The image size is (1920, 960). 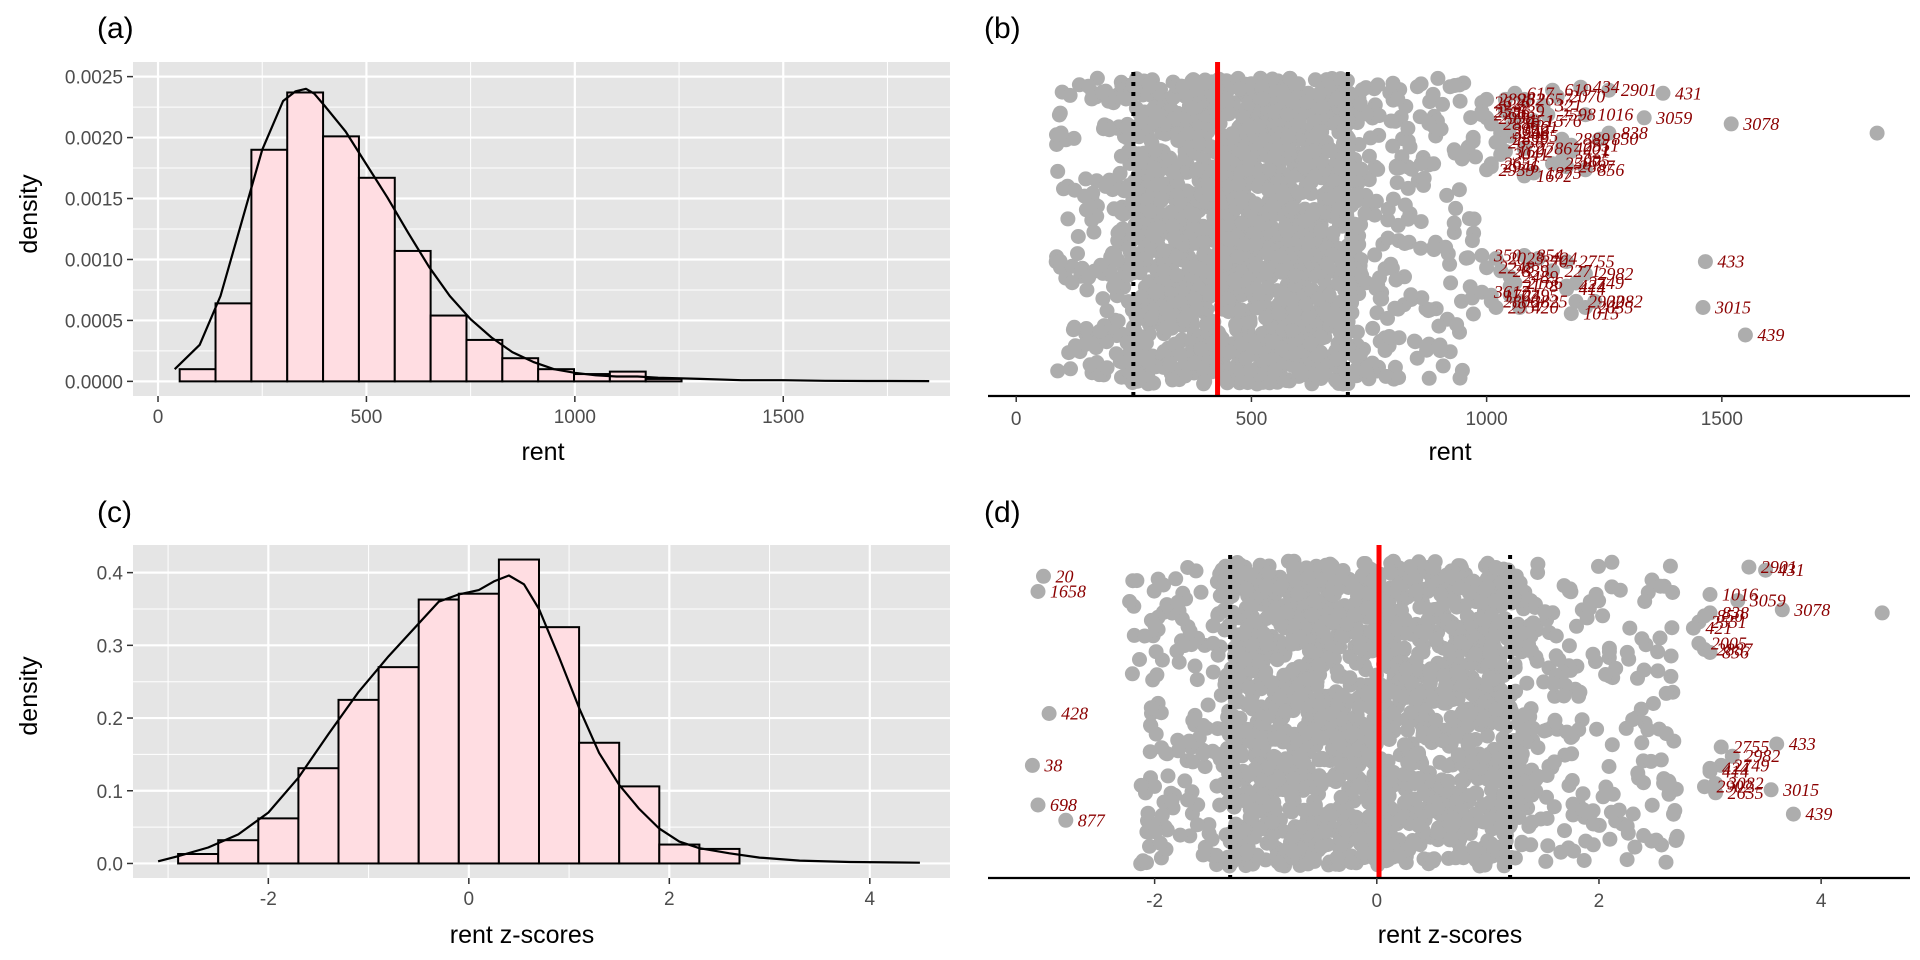 I want to click on outlier-label-d: 2755, so click(x=1751, y=747).